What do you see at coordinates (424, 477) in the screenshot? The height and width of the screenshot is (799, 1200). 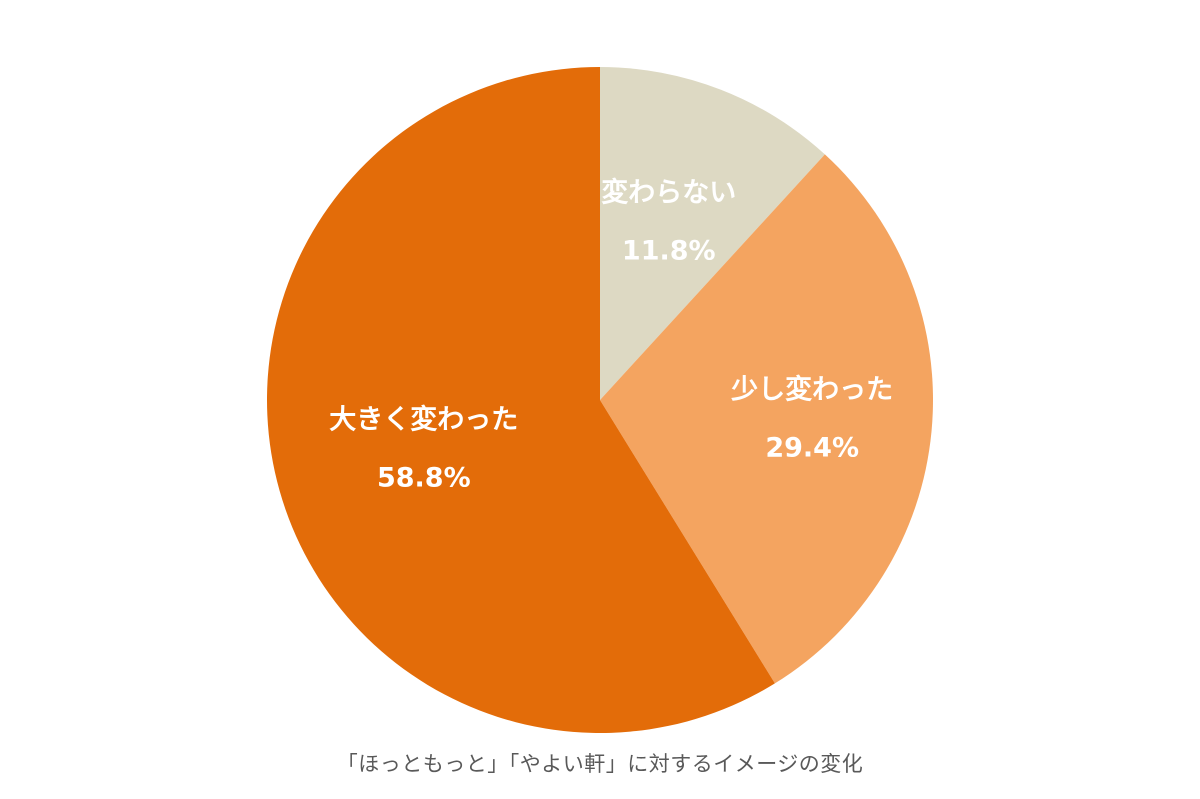 I see `slice-value-label: 58.8%` at bounding box center [424, 477].